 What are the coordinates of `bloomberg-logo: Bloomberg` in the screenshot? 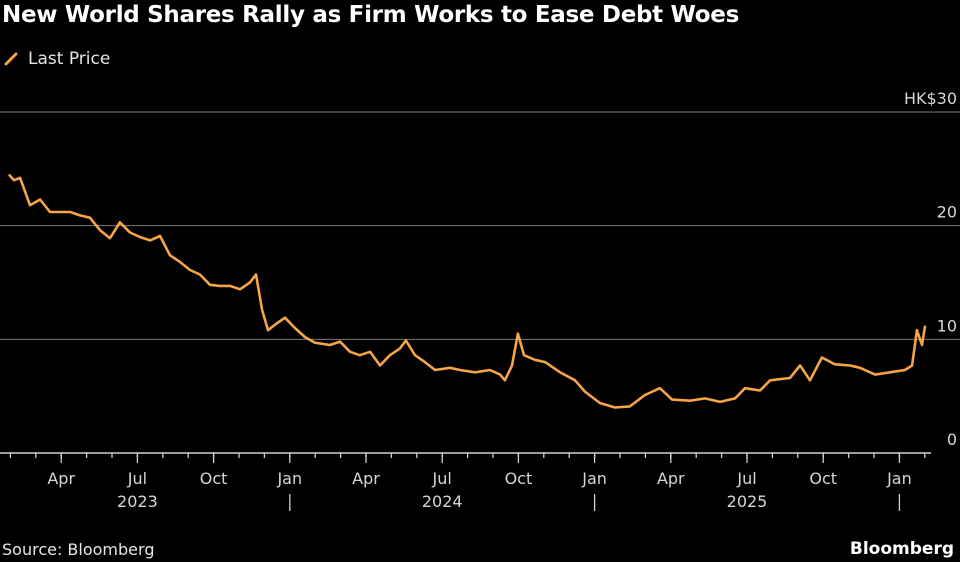 It's located at (901, 549).